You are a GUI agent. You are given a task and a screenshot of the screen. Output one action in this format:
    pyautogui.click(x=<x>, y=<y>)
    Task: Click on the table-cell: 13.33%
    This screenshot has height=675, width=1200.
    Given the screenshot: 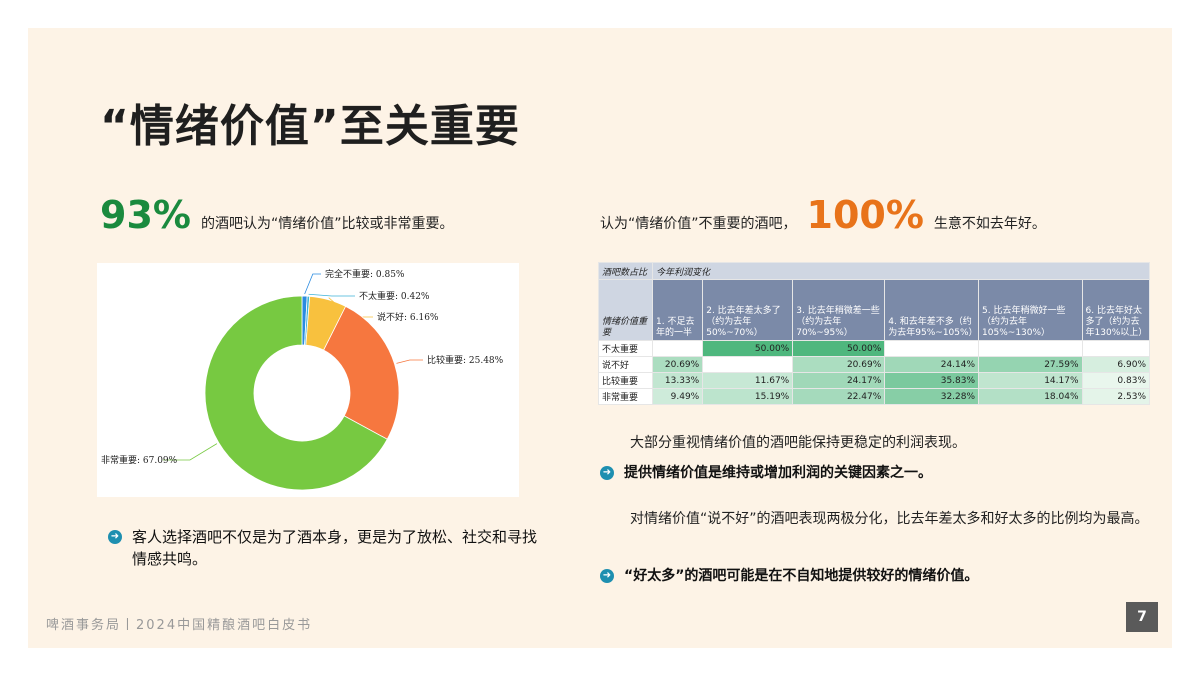 What is the action you would take?
    pyautogui.click(x=677, y=380)
    